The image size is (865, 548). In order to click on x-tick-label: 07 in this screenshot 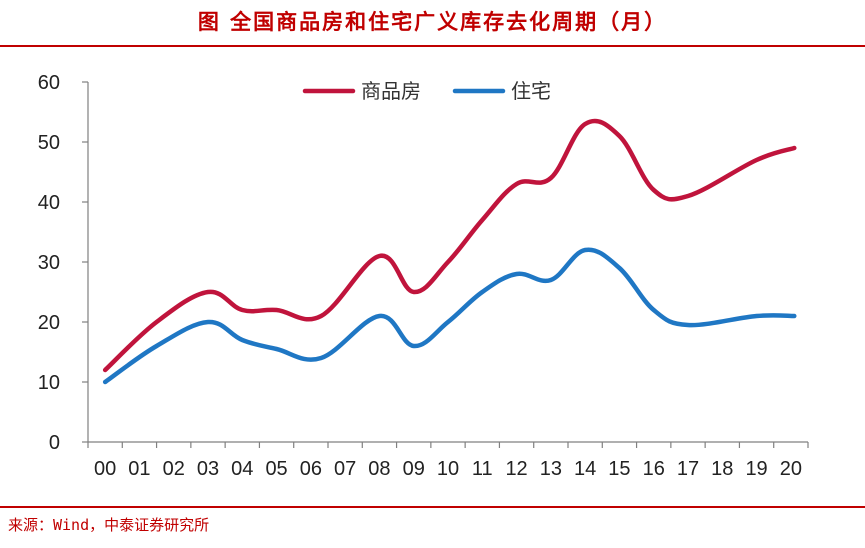, I will do `click(345, 469)`.